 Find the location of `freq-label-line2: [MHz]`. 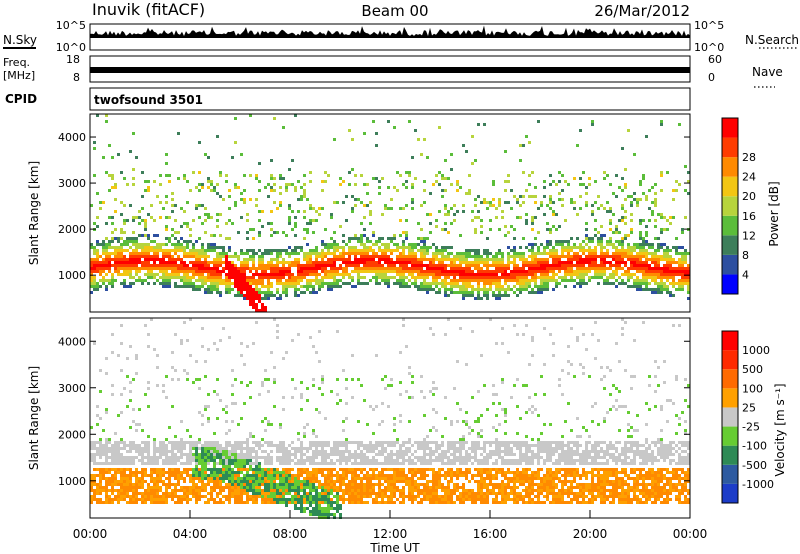

freq-label-line2: [MHz] is located at coordinates (19, 75).